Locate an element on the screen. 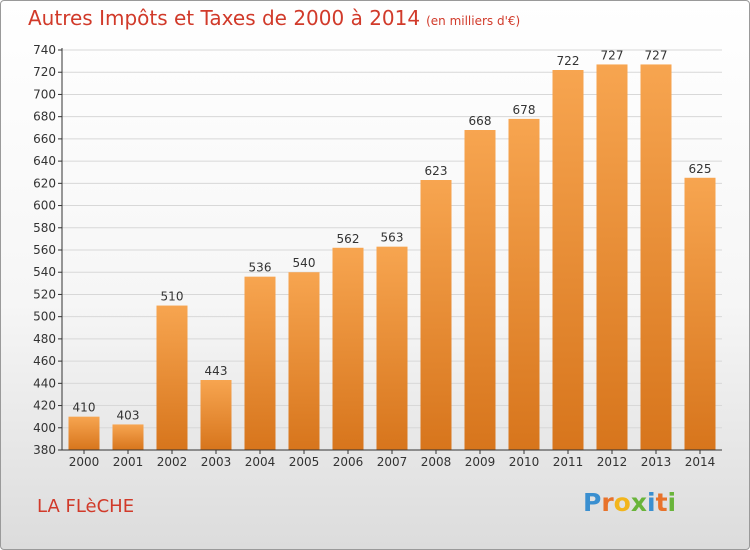 The width and height of the screenshot is (750, 550). bar-value-label: 668 is located at coordinates (480, 121).